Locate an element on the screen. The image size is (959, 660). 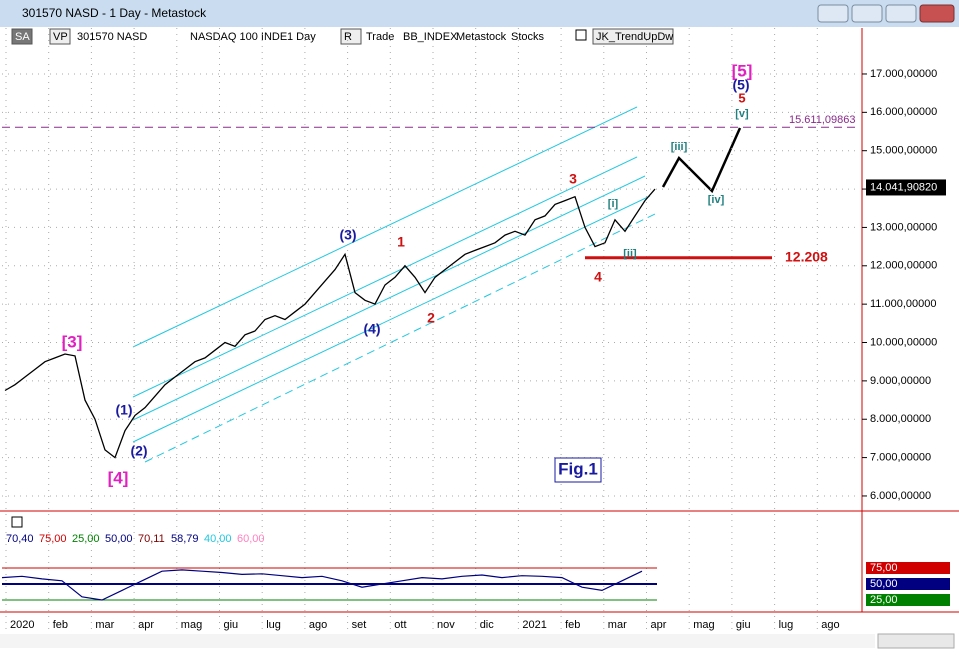
x-tick-label: dic is located at coordinates (487, 625).